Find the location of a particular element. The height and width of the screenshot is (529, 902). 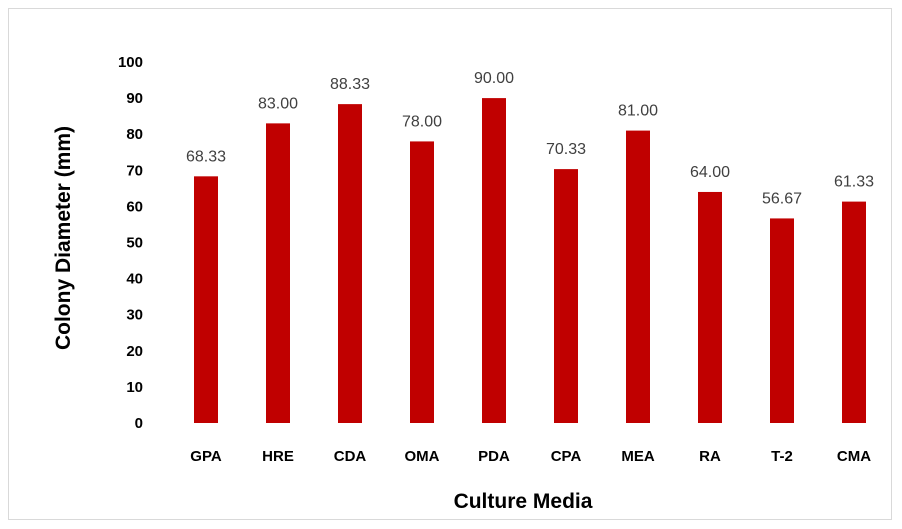

x-axis-ticks: GPA HRE CDA OMA PDA CPA MEA RA T-2 CMA is located at coordinates (530, 456).